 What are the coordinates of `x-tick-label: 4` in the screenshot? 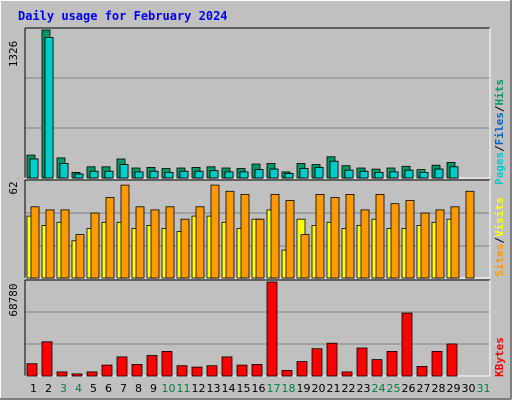 It's located at (78, 388).